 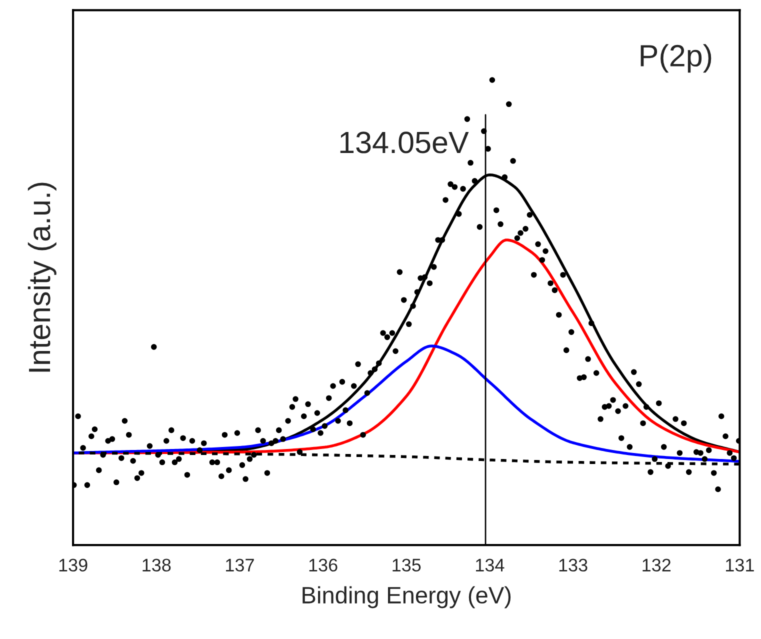 What do you see at coordinates (490, 565) in the screenshot?
I see `x-tick-label: 134` at bounding box center [490, 565].